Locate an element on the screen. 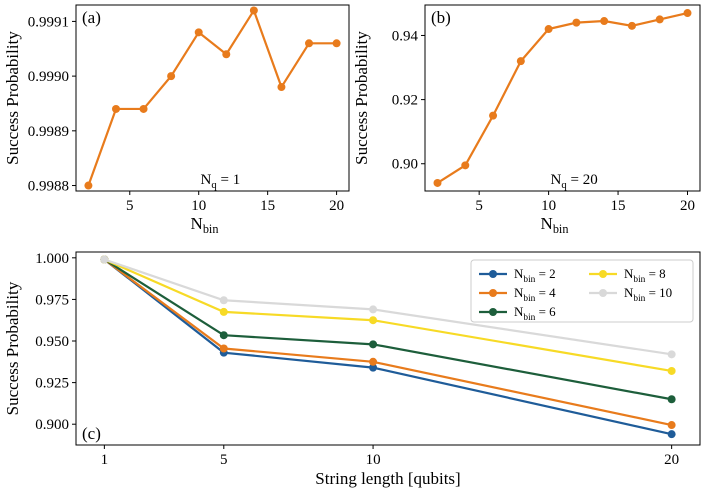 This screenshot has width=706, height=491. x-tick-label-c-3: 20 is located at coordinates (671, 460).